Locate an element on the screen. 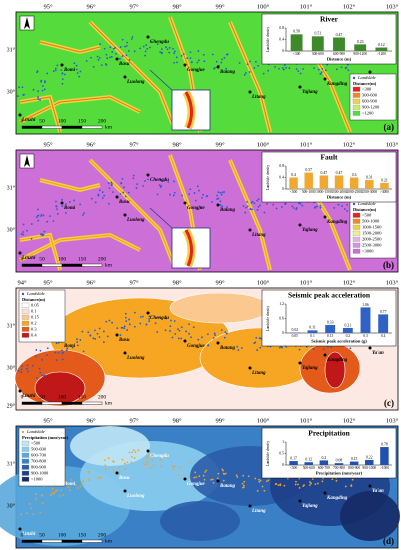 This screenshot has height=550, width=401. x-tick-label: 500-1000 is located at coordinates (309, 192).